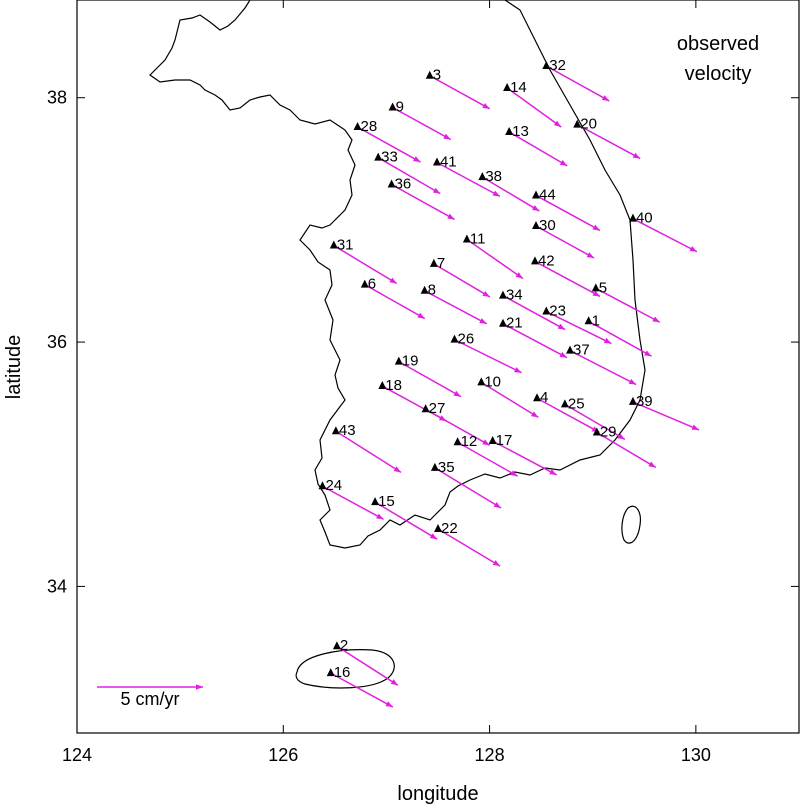 The width and height of the screenshot is (800, 807). I want to click on station-label: 23, so click(557, 310).